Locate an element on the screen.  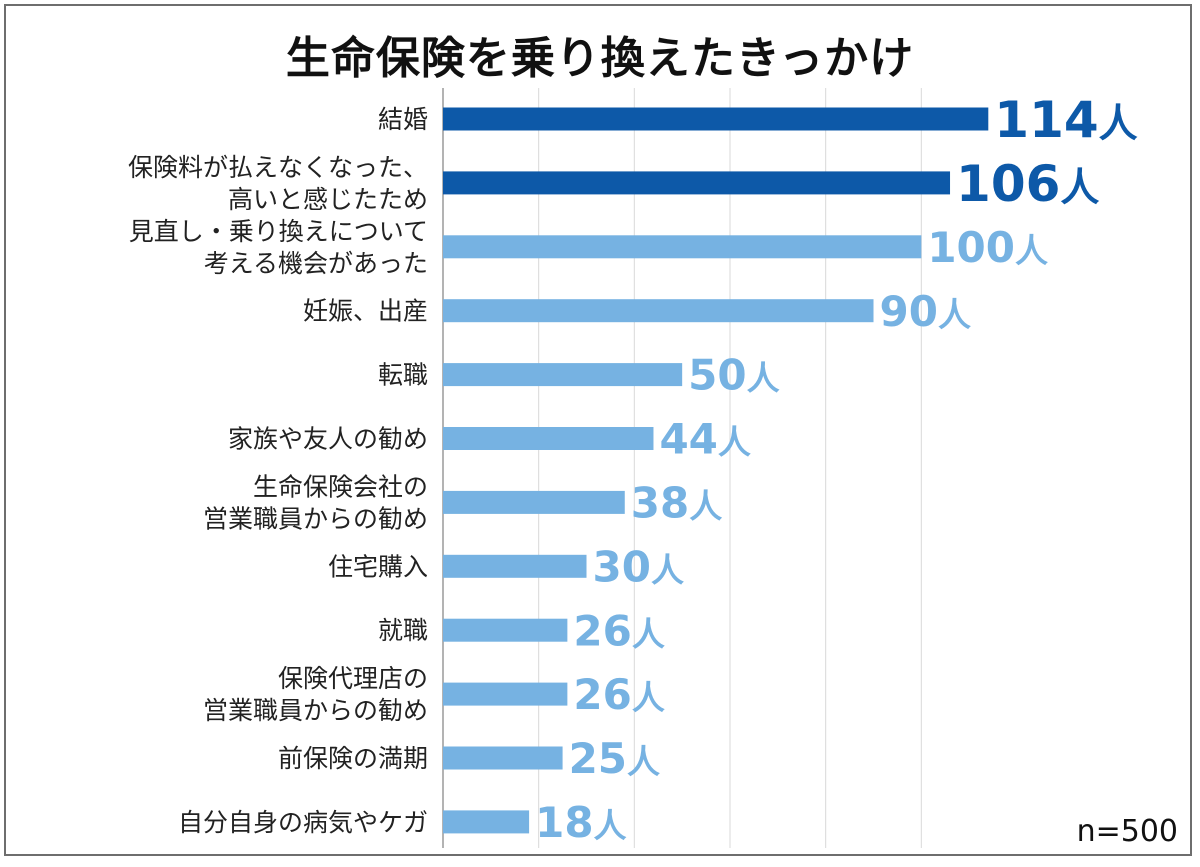
category-label: 考える機会があった is located at coordinates (316, 263).